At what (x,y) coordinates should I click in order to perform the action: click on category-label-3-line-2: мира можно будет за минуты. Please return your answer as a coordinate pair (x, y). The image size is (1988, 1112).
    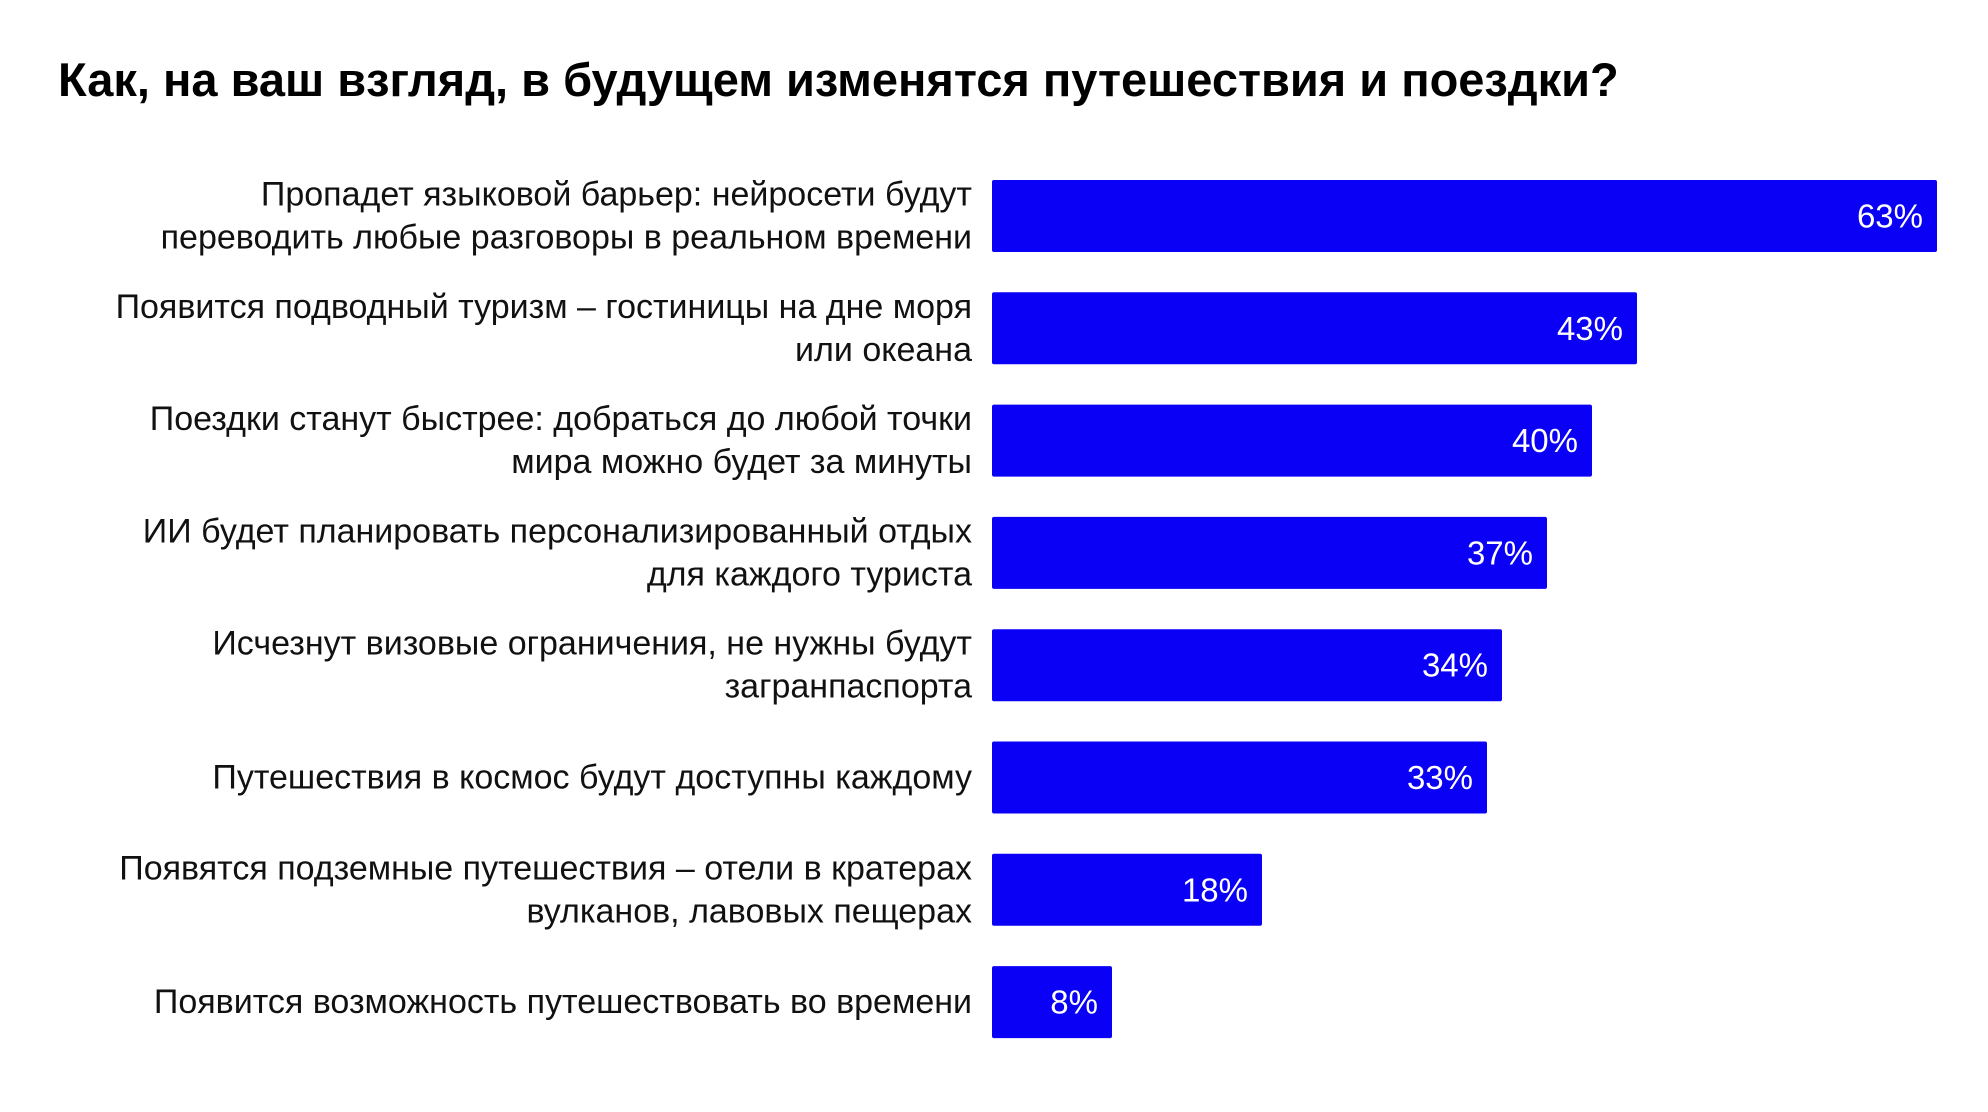
    Looking at the image, I should click on (741, 462).